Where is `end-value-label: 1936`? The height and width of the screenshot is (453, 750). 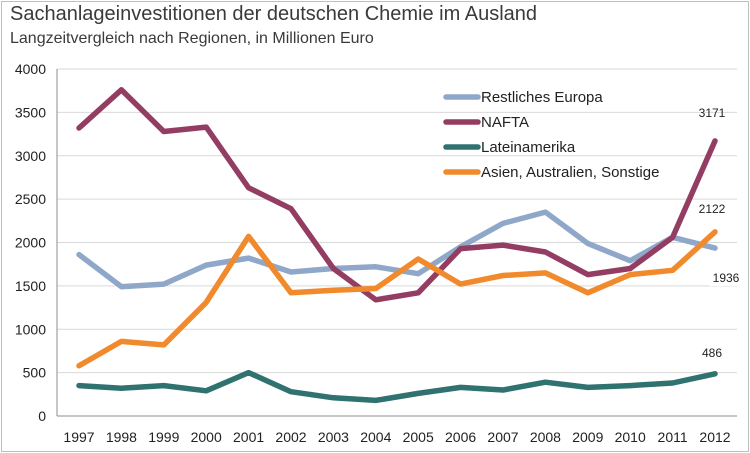 end-value-label: 1936 is located at coordinates (726, 278).